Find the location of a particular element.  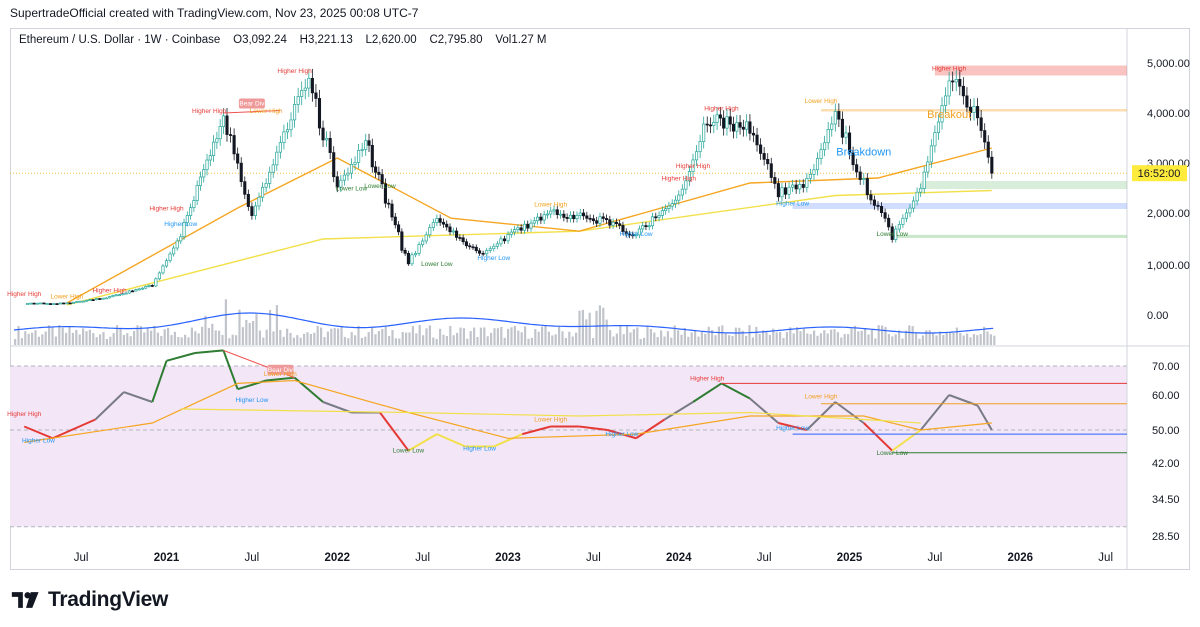

tradingview-brand: TradingView is located at coordinates (89, 600).